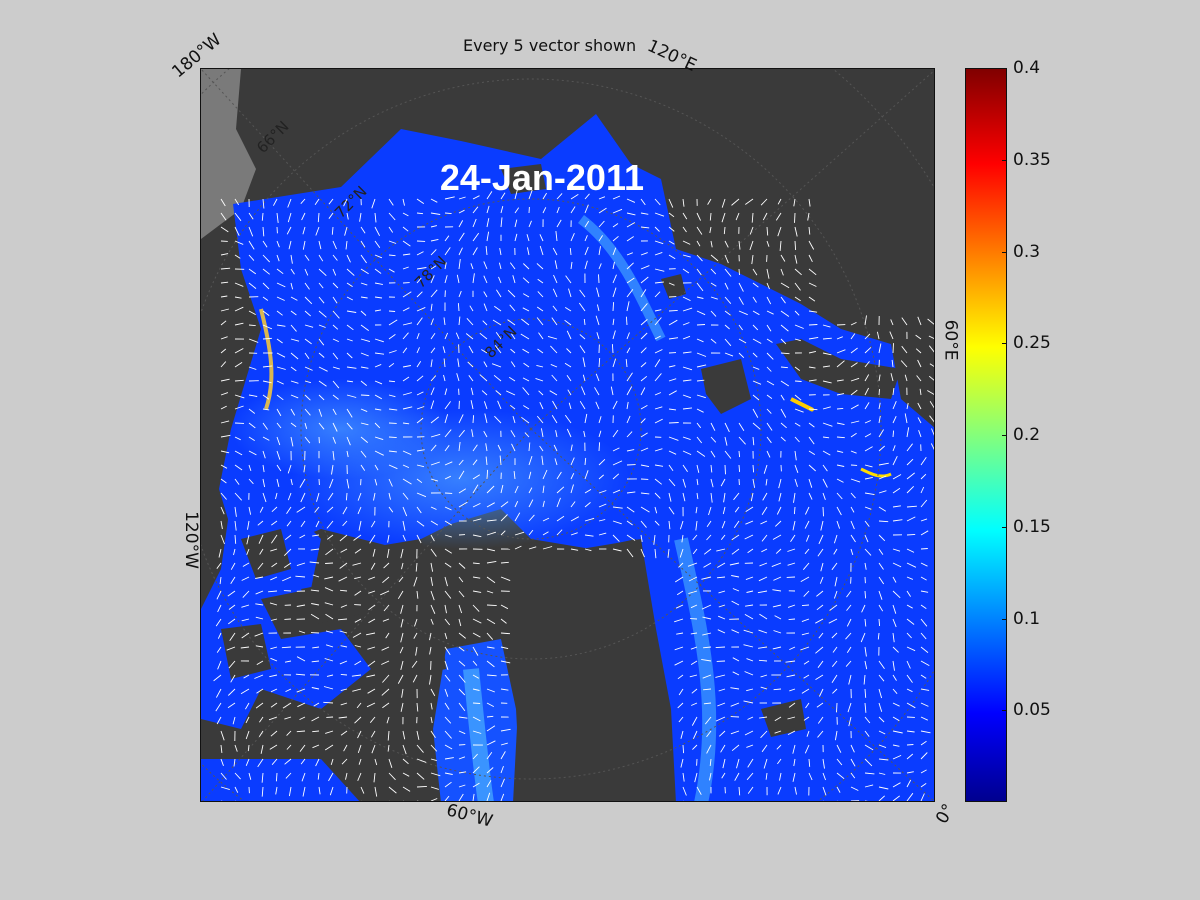 Image resolution: width=1200 pixels, height=900 pixels. Describe the element at coordinates (621, 278) in the screenshot. I see `laptev-stream` at that location.